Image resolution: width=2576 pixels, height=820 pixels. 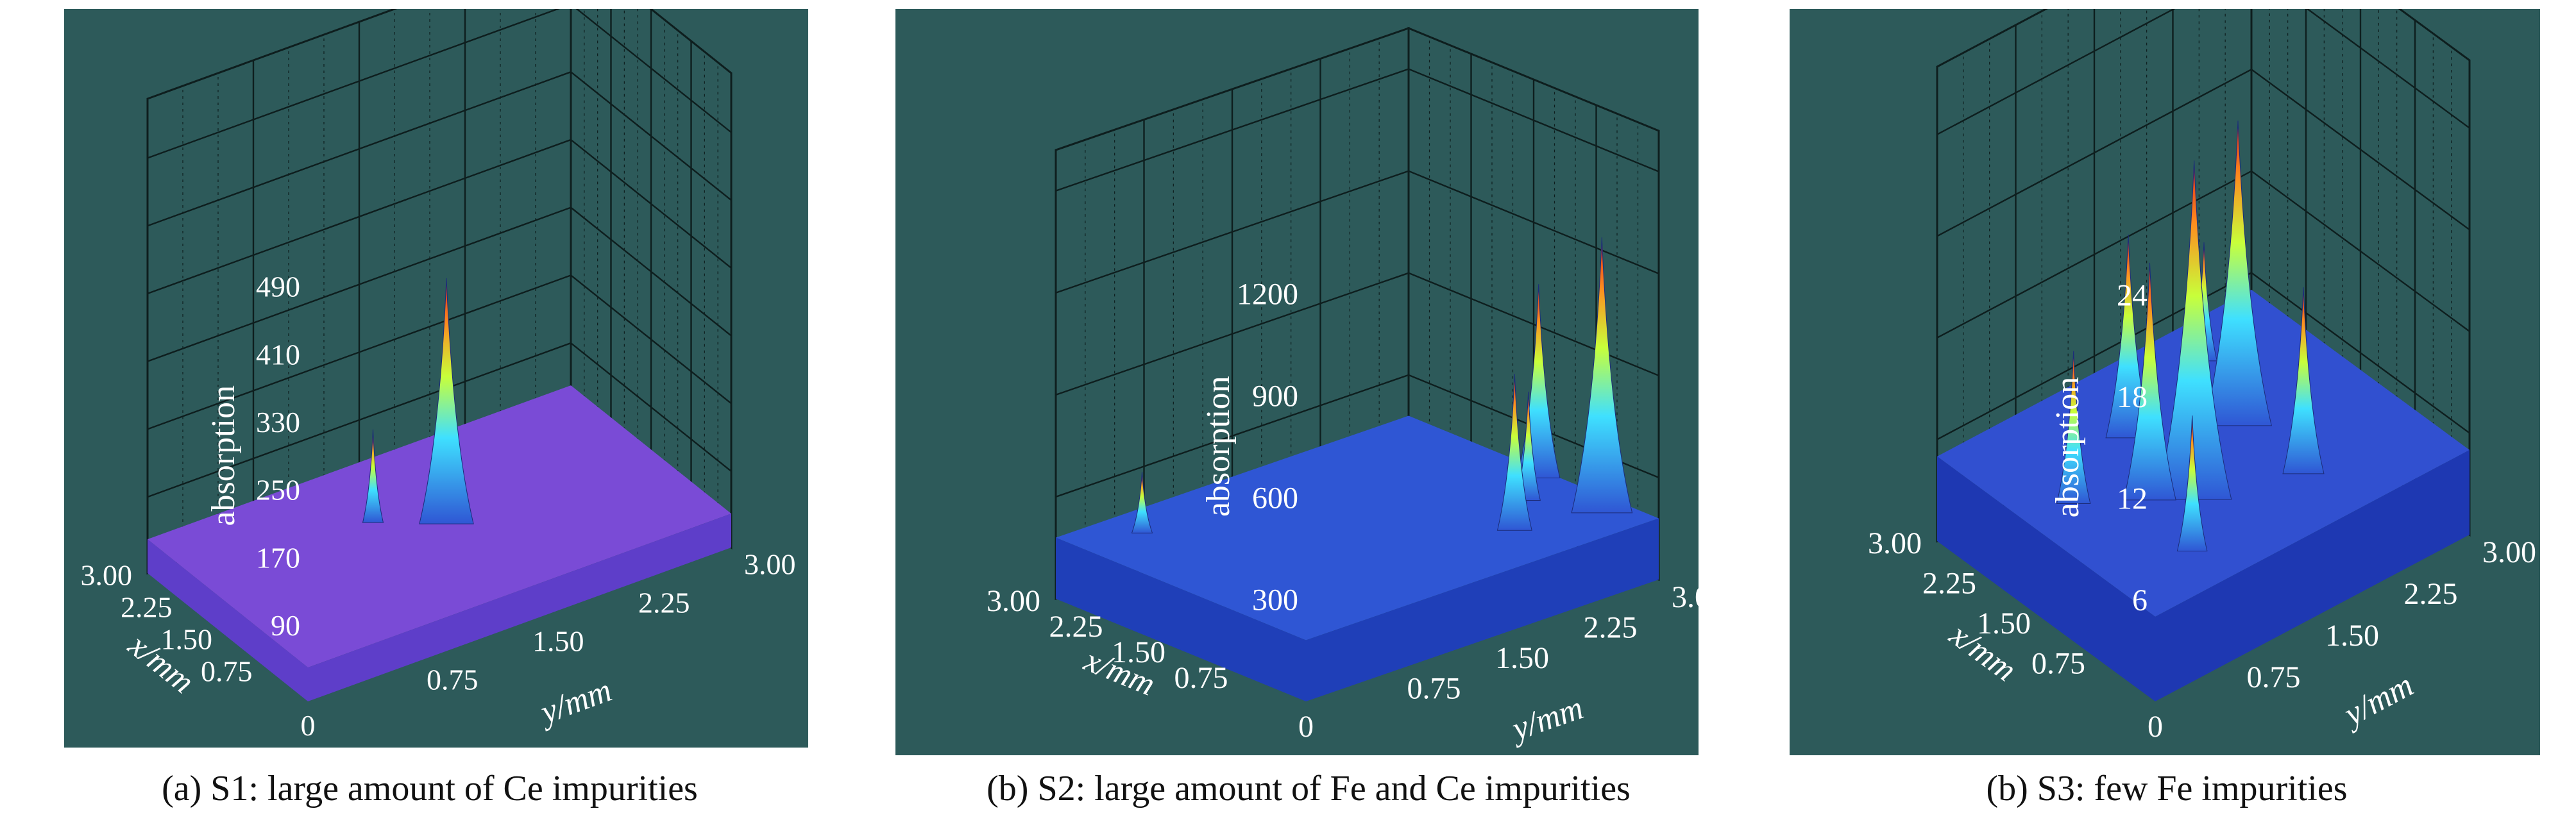 I want to click on z-tick-label: 330, so click(x=278, y=422).